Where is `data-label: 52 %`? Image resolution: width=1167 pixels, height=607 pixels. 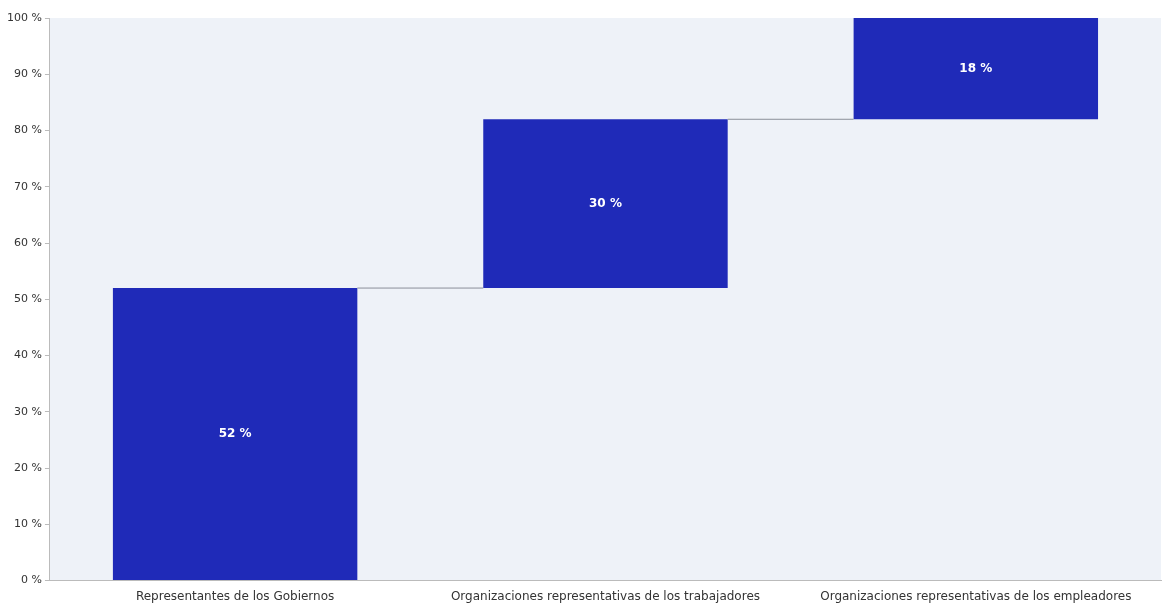 data-label: 52 % is located at coordinates (235, 433).